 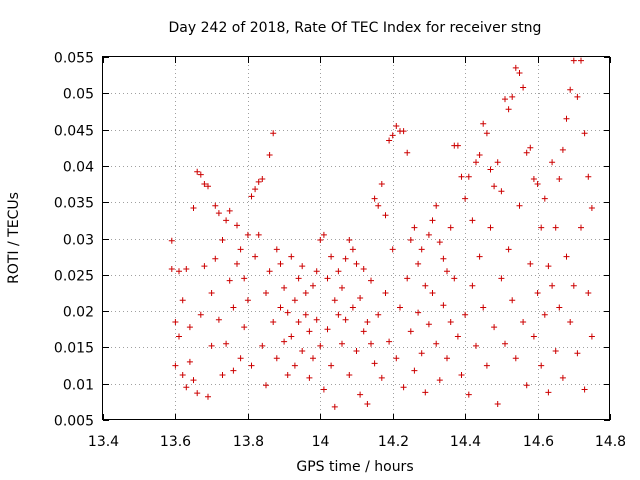 What do you see at coordinates (74, 349) in the screenshot?
I see `y-tick-label: 0.015` at bounding box center [74, 349].